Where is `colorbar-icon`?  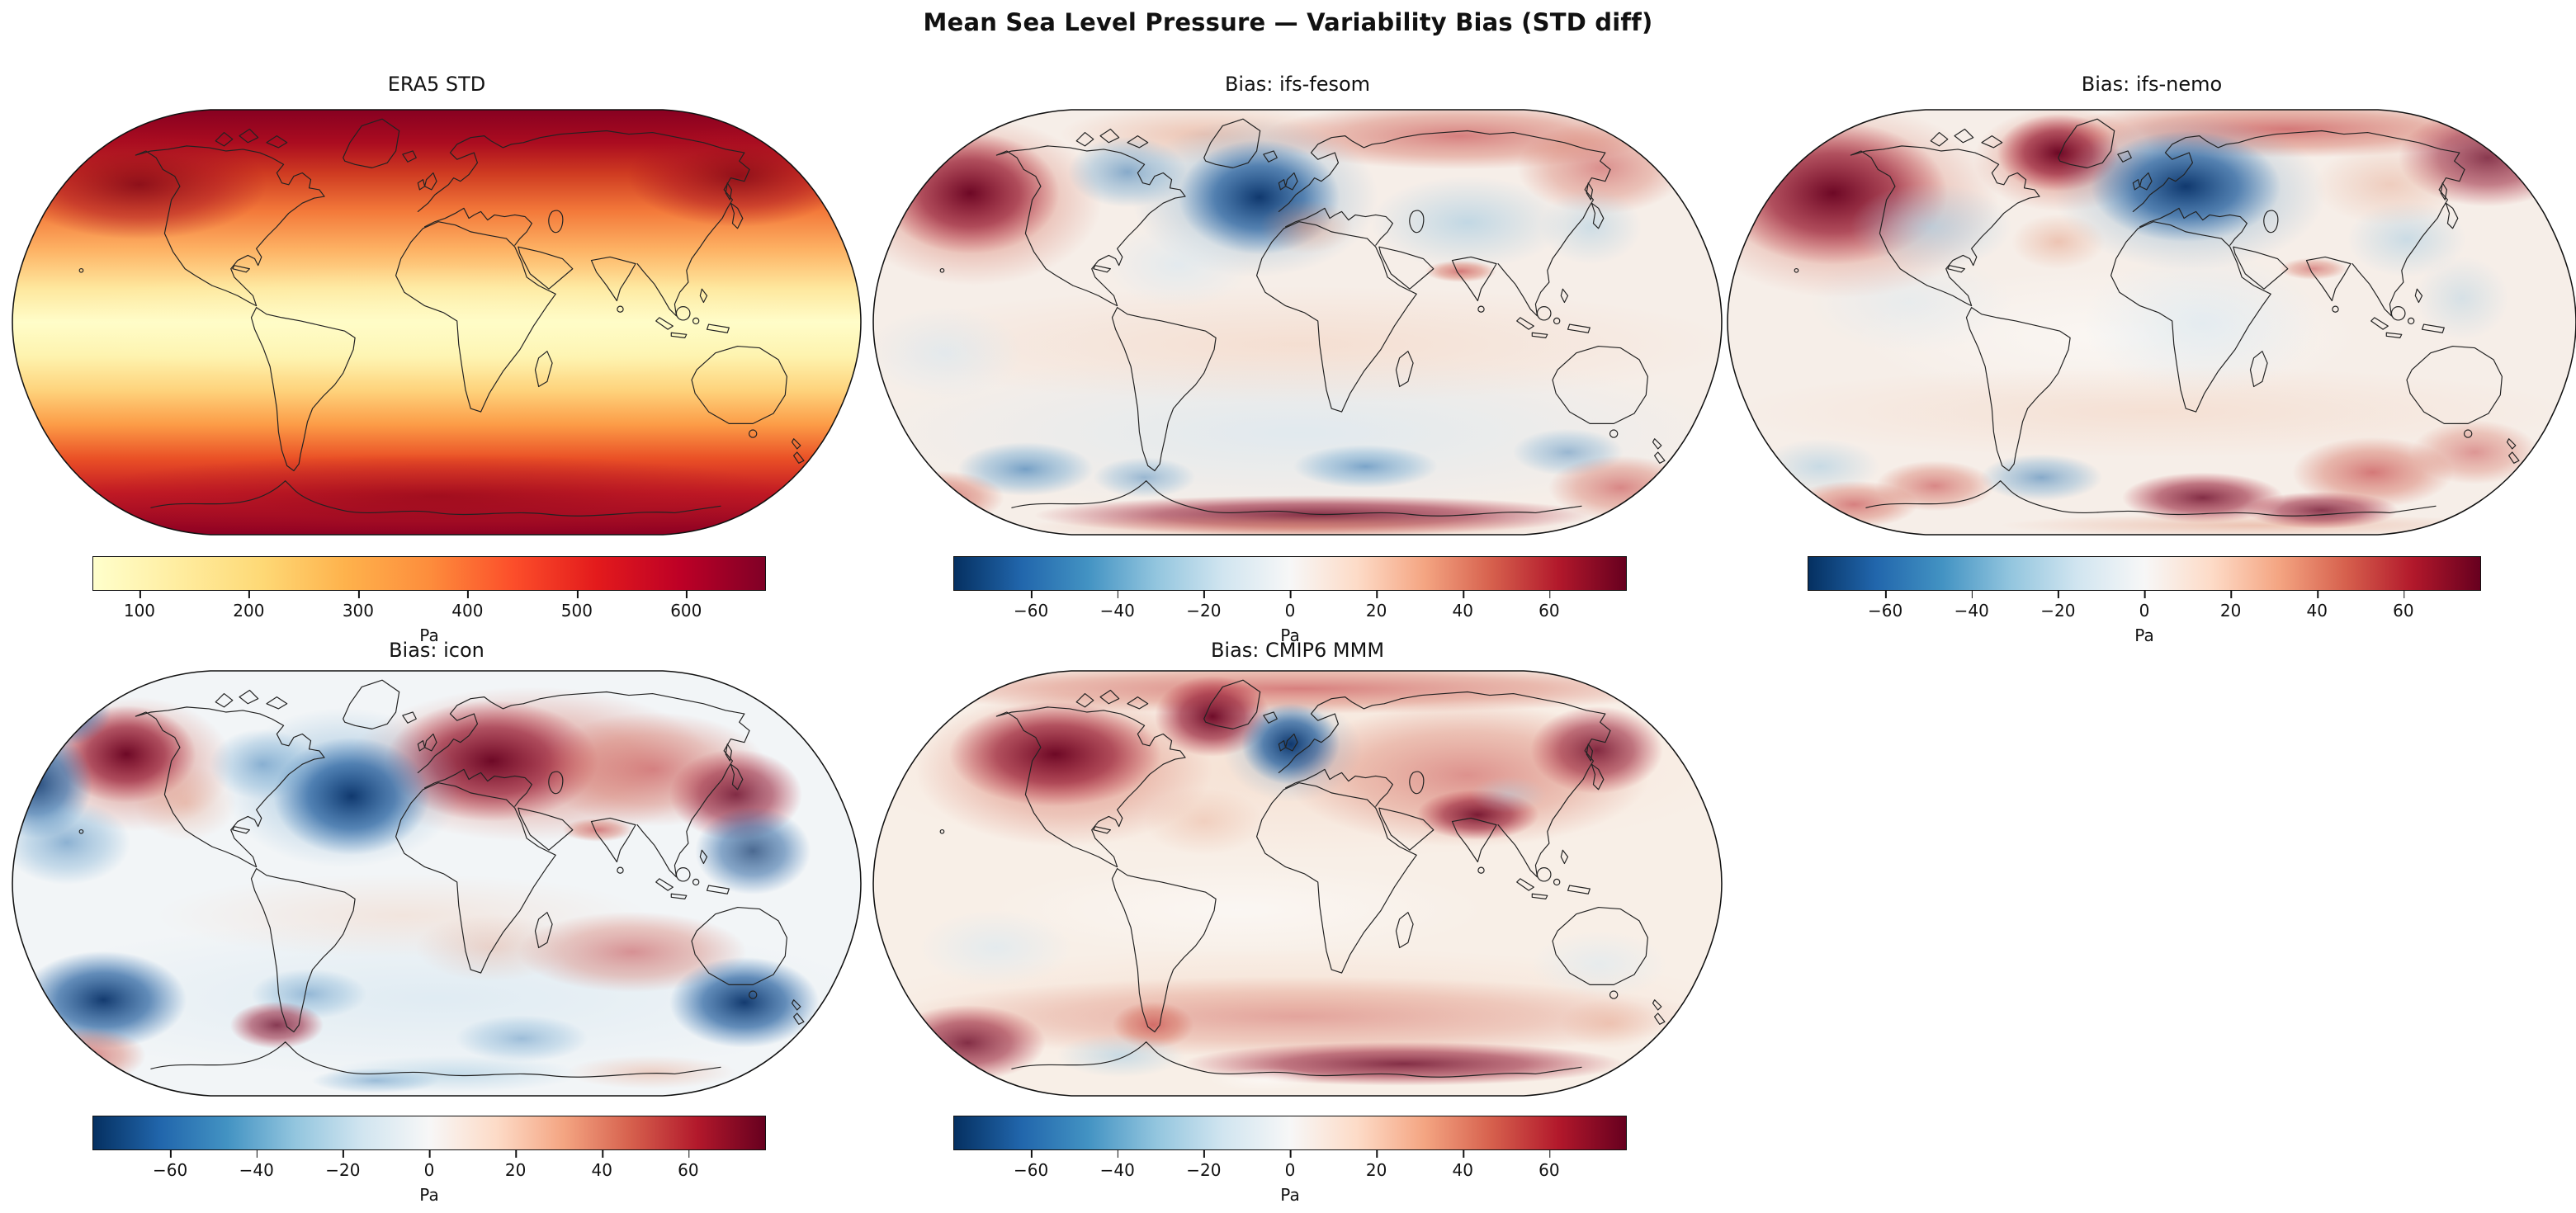 colorbar-icon is located at coordinates (429, 1133).